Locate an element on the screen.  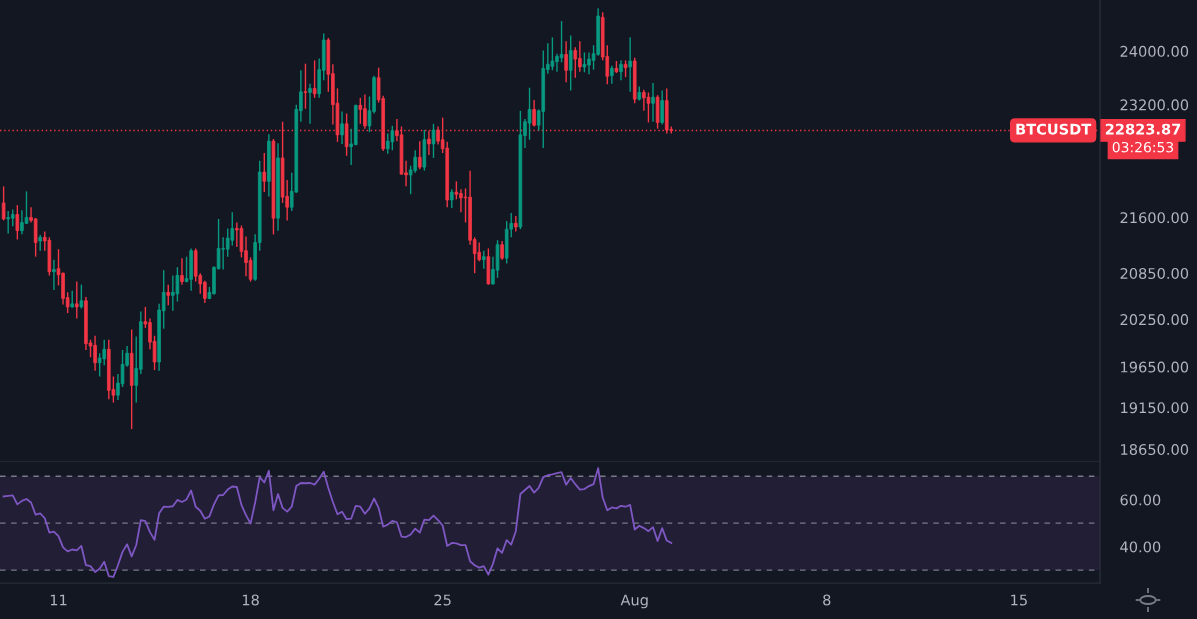
text: 22823.87 is located at coordinates (1143, 129).